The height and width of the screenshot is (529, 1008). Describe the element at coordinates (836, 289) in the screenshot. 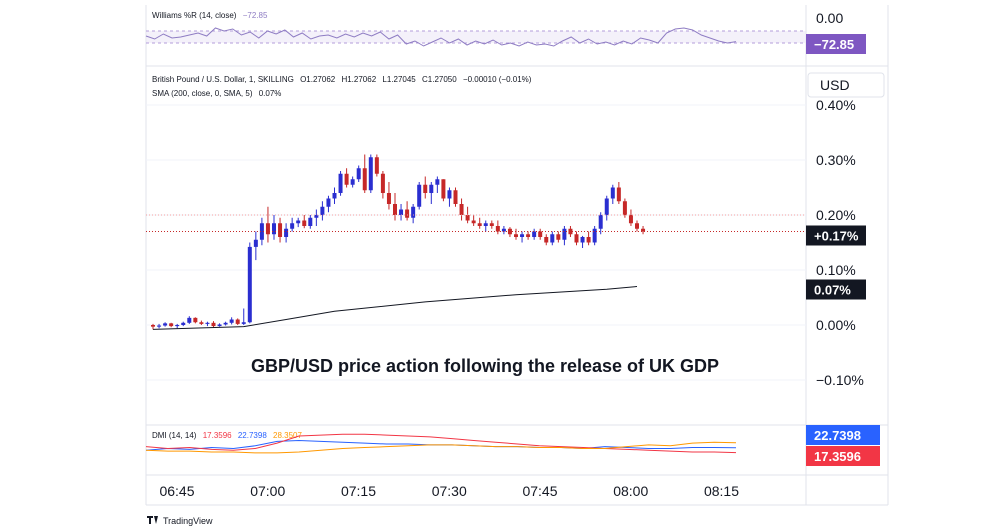

I see `sma-value-tag-bg` at that location.